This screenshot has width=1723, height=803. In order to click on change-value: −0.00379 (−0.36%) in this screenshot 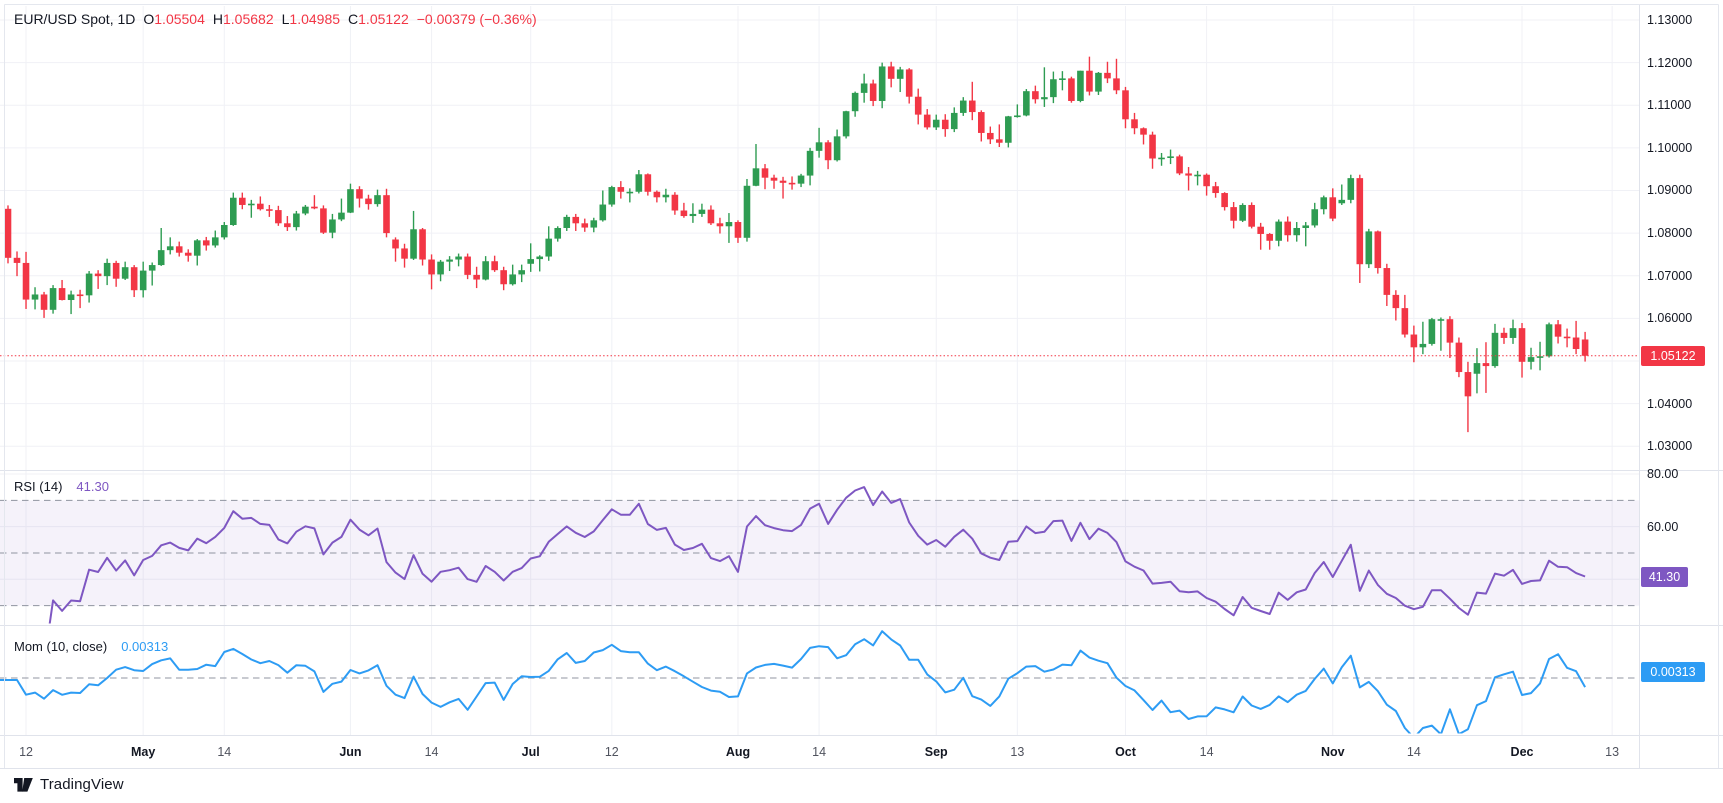, I will do `click(476, 19)`.